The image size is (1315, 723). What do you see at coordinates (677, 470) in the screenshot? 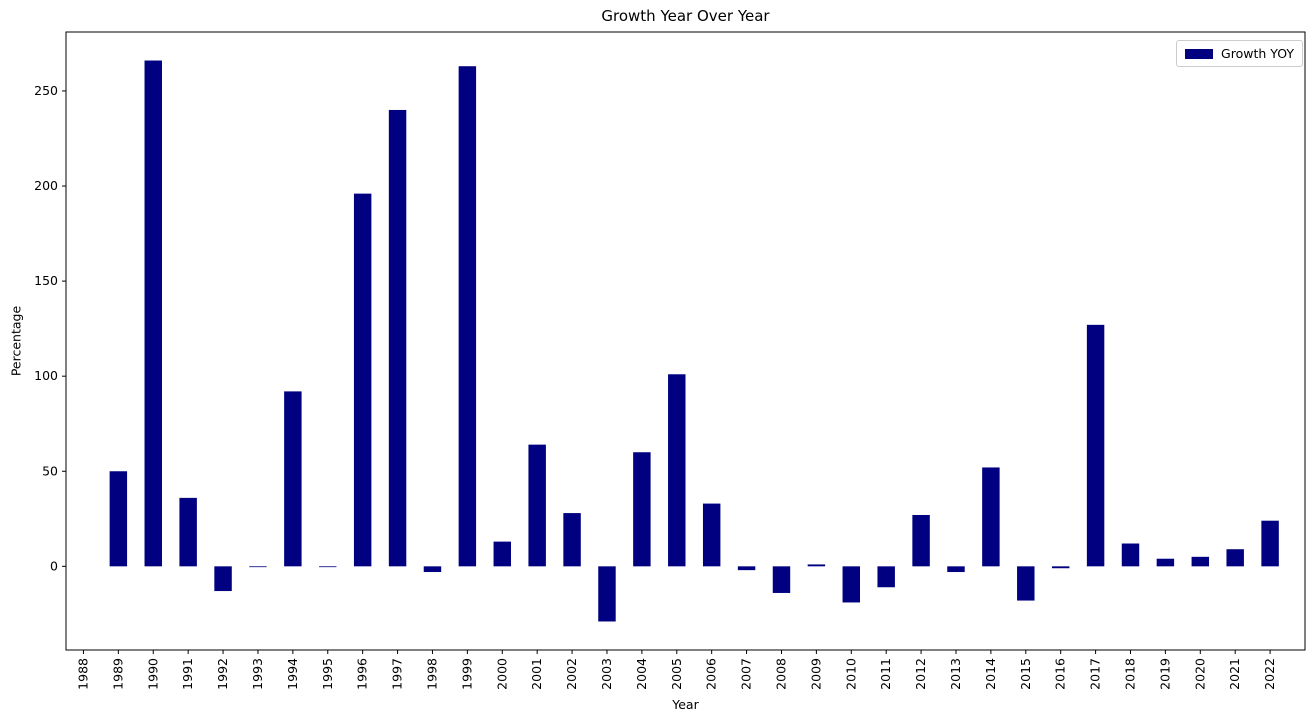
I see `bar-2005` at bounding box center [677, 470].